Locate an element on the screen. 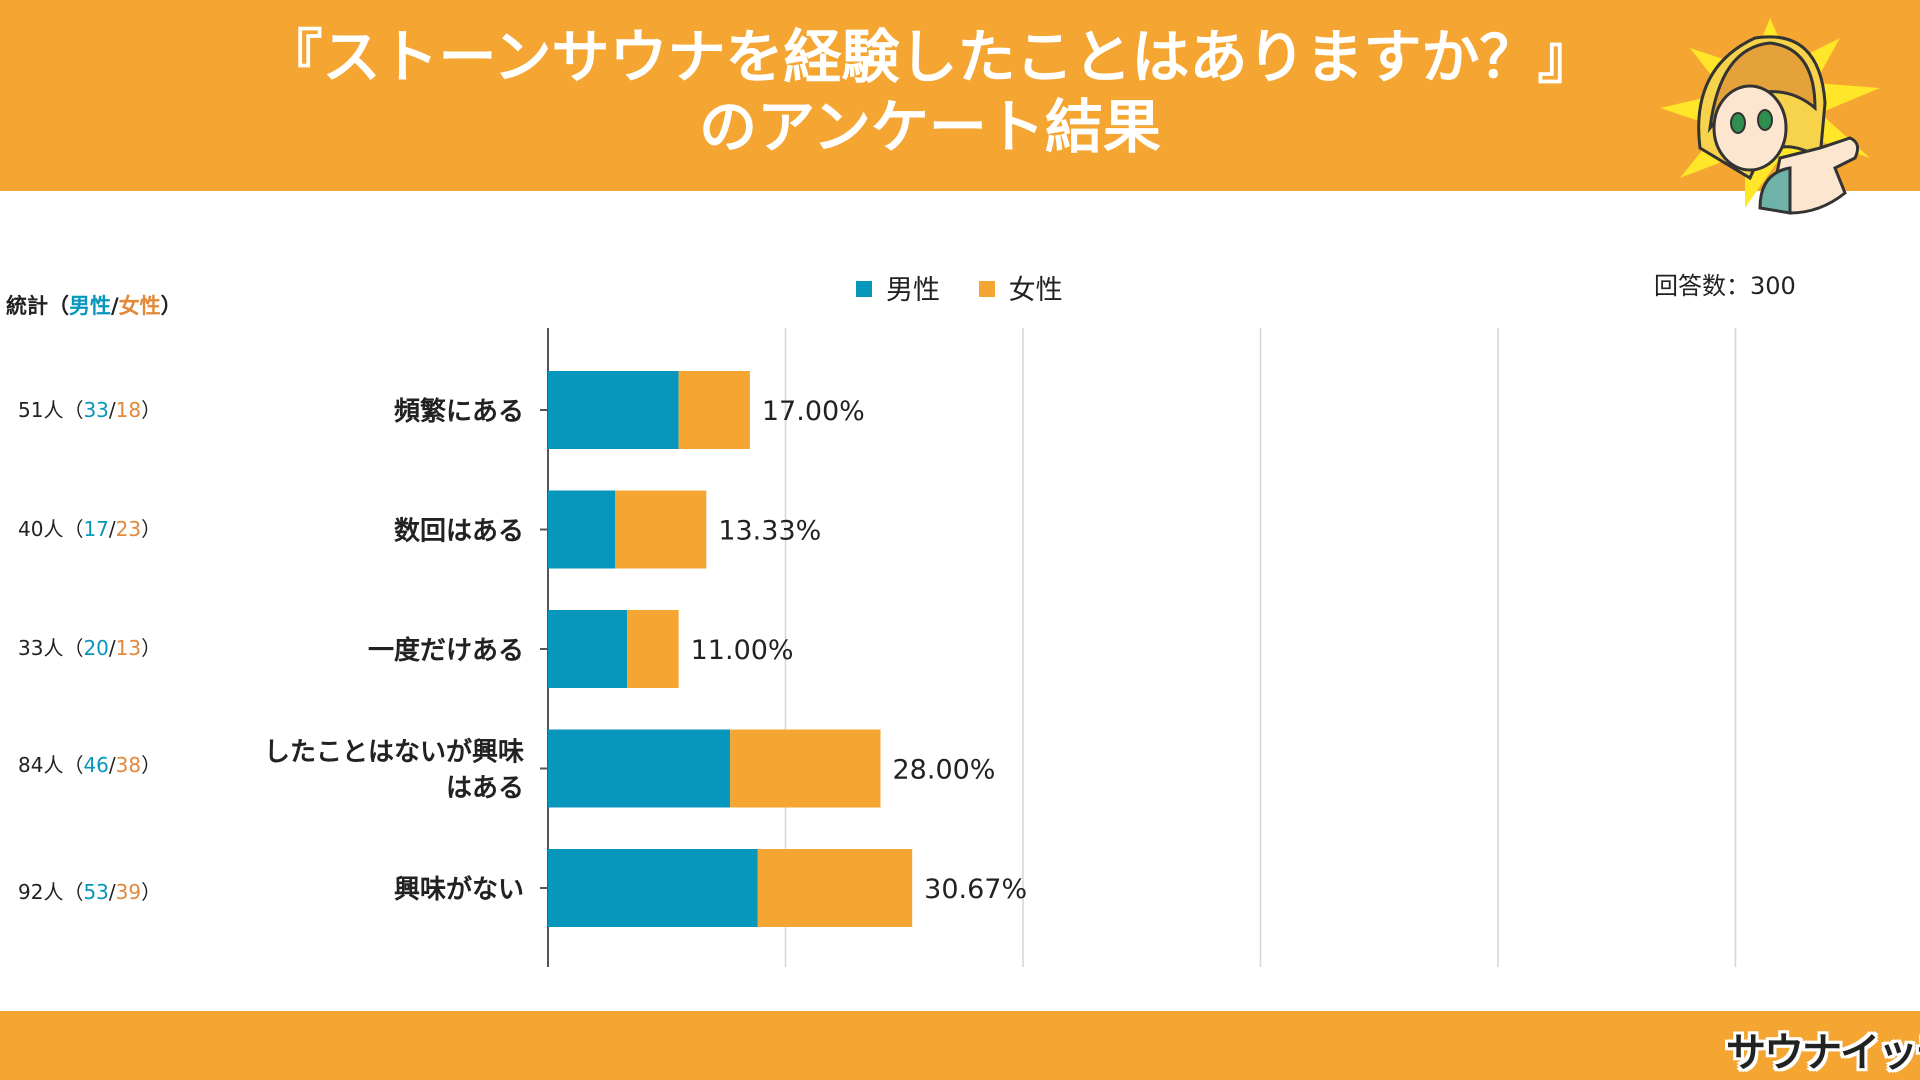 The image size is (1920, 1080). respondent-count: 回答数：300 is located at coordinates (1725, 286).